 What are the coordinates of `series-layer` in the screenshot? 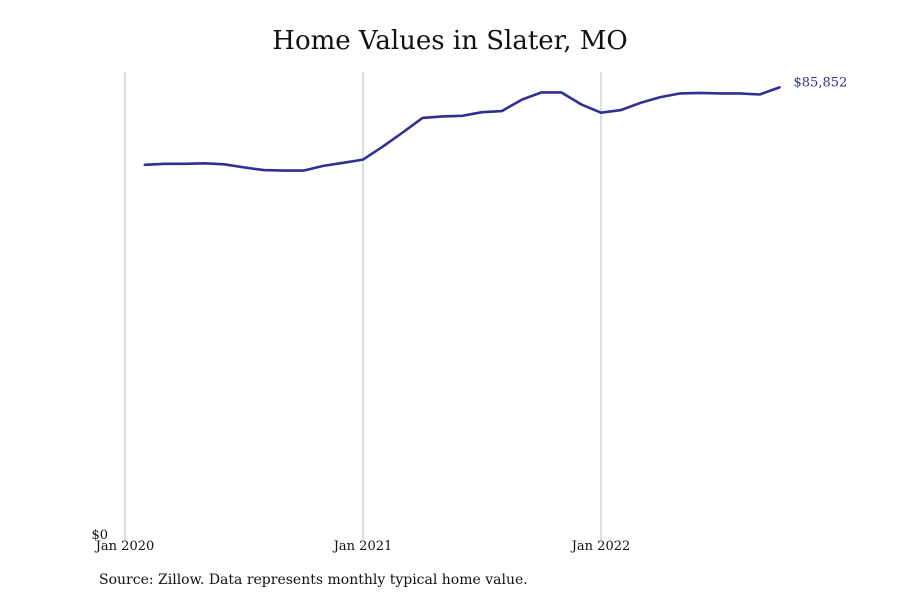 It's located at (462, 129).